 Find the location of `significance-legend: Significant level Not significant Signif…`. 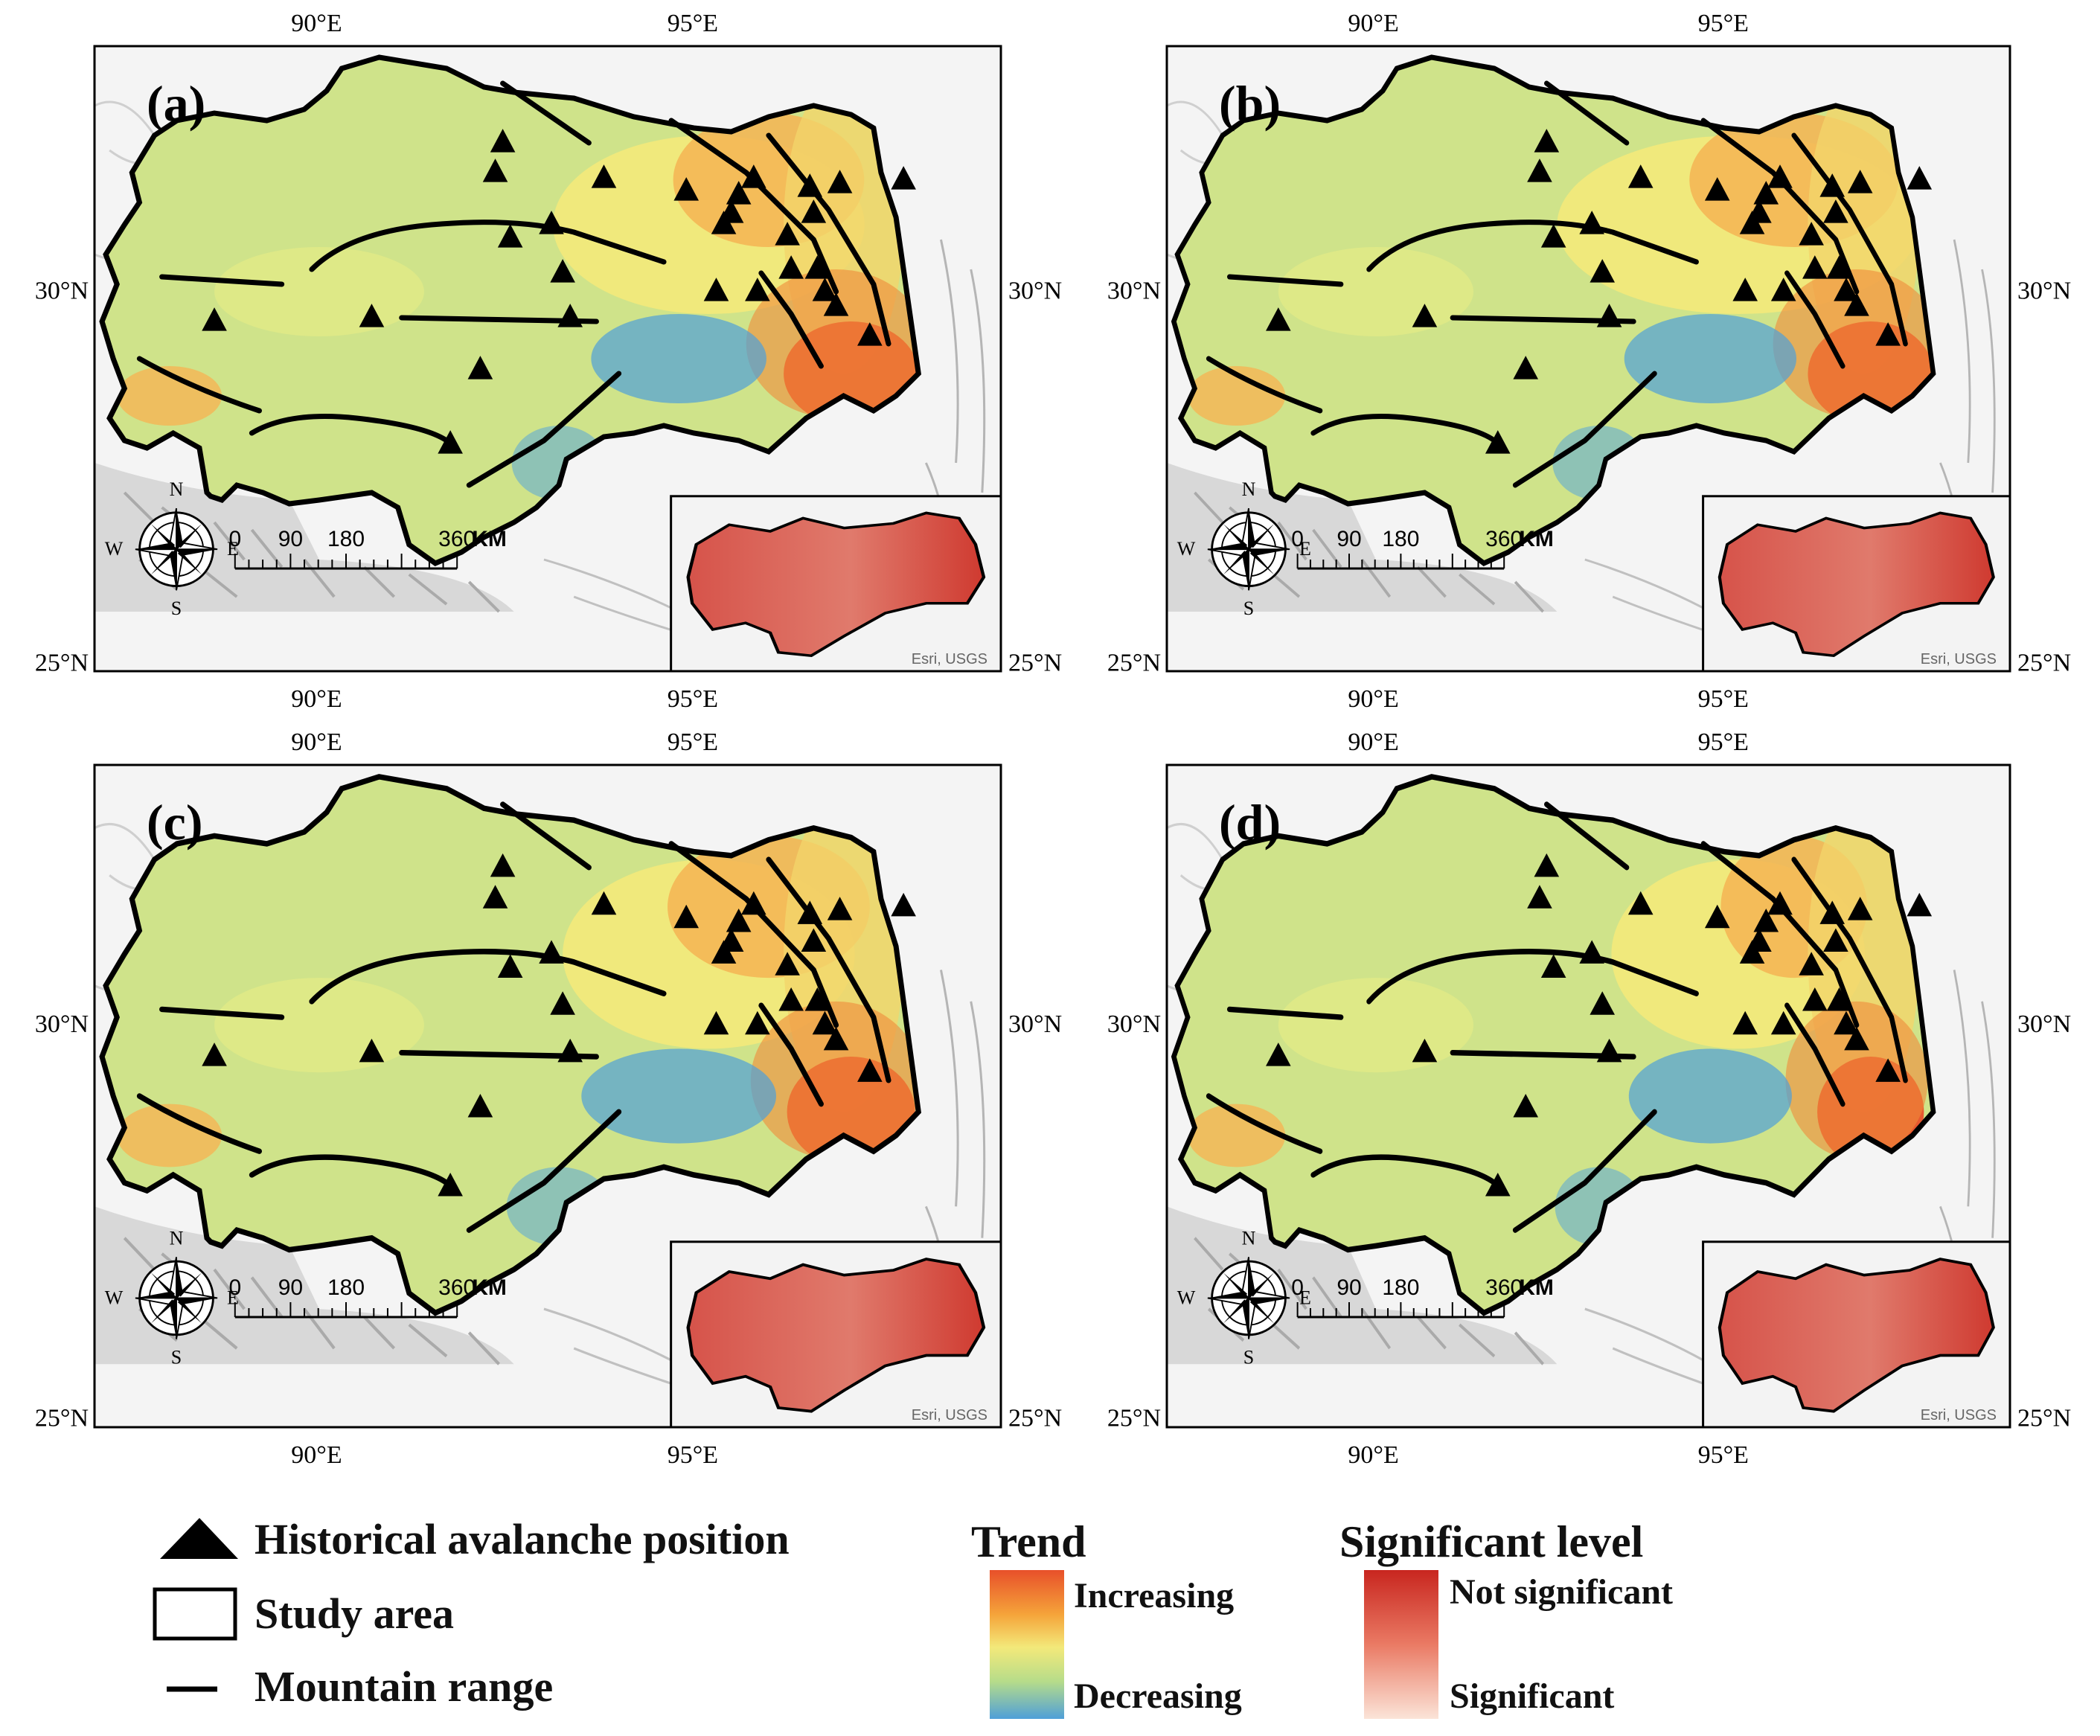

significance-legend: Significant level Not significant Signif… is located at coordinates (1506, 1618).